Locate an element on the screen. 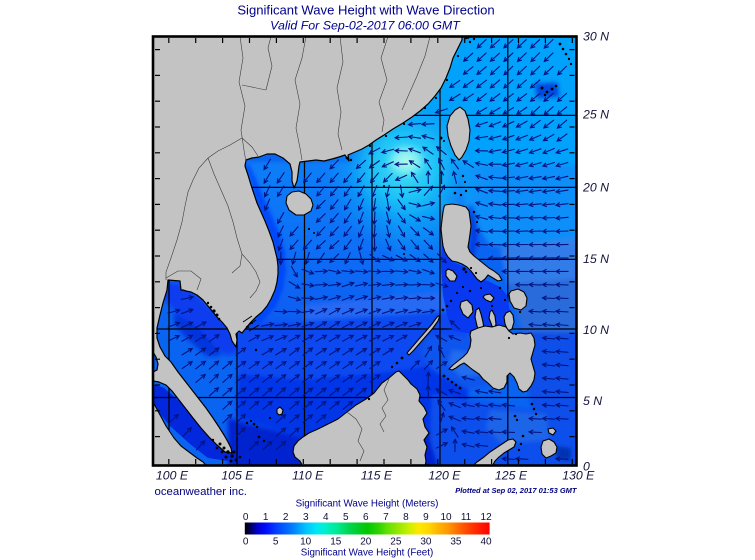  svg-text: 12 is located at coordinates (487, 517).